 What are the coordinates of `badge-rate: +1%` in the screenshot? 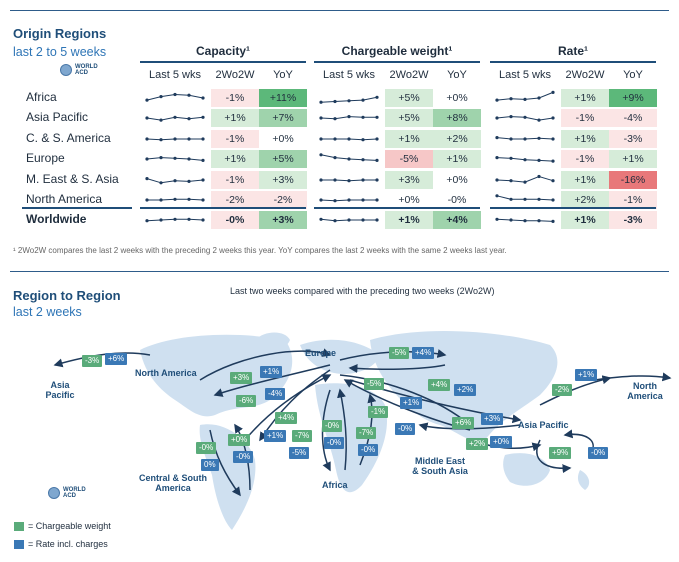 It's located at (275, 436).